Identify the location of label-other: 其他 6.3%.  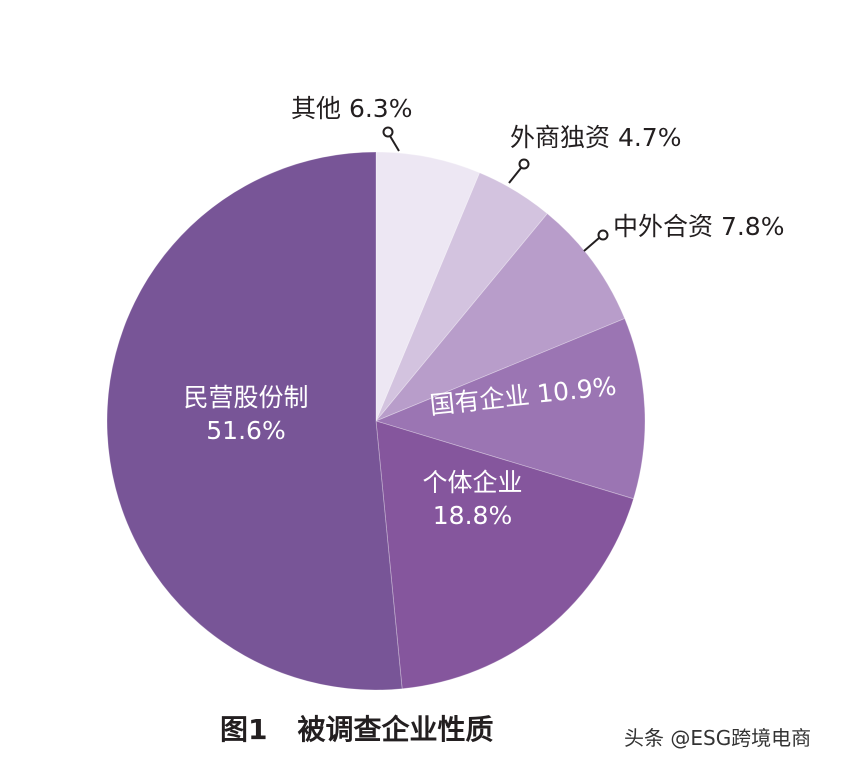
(352, 108).